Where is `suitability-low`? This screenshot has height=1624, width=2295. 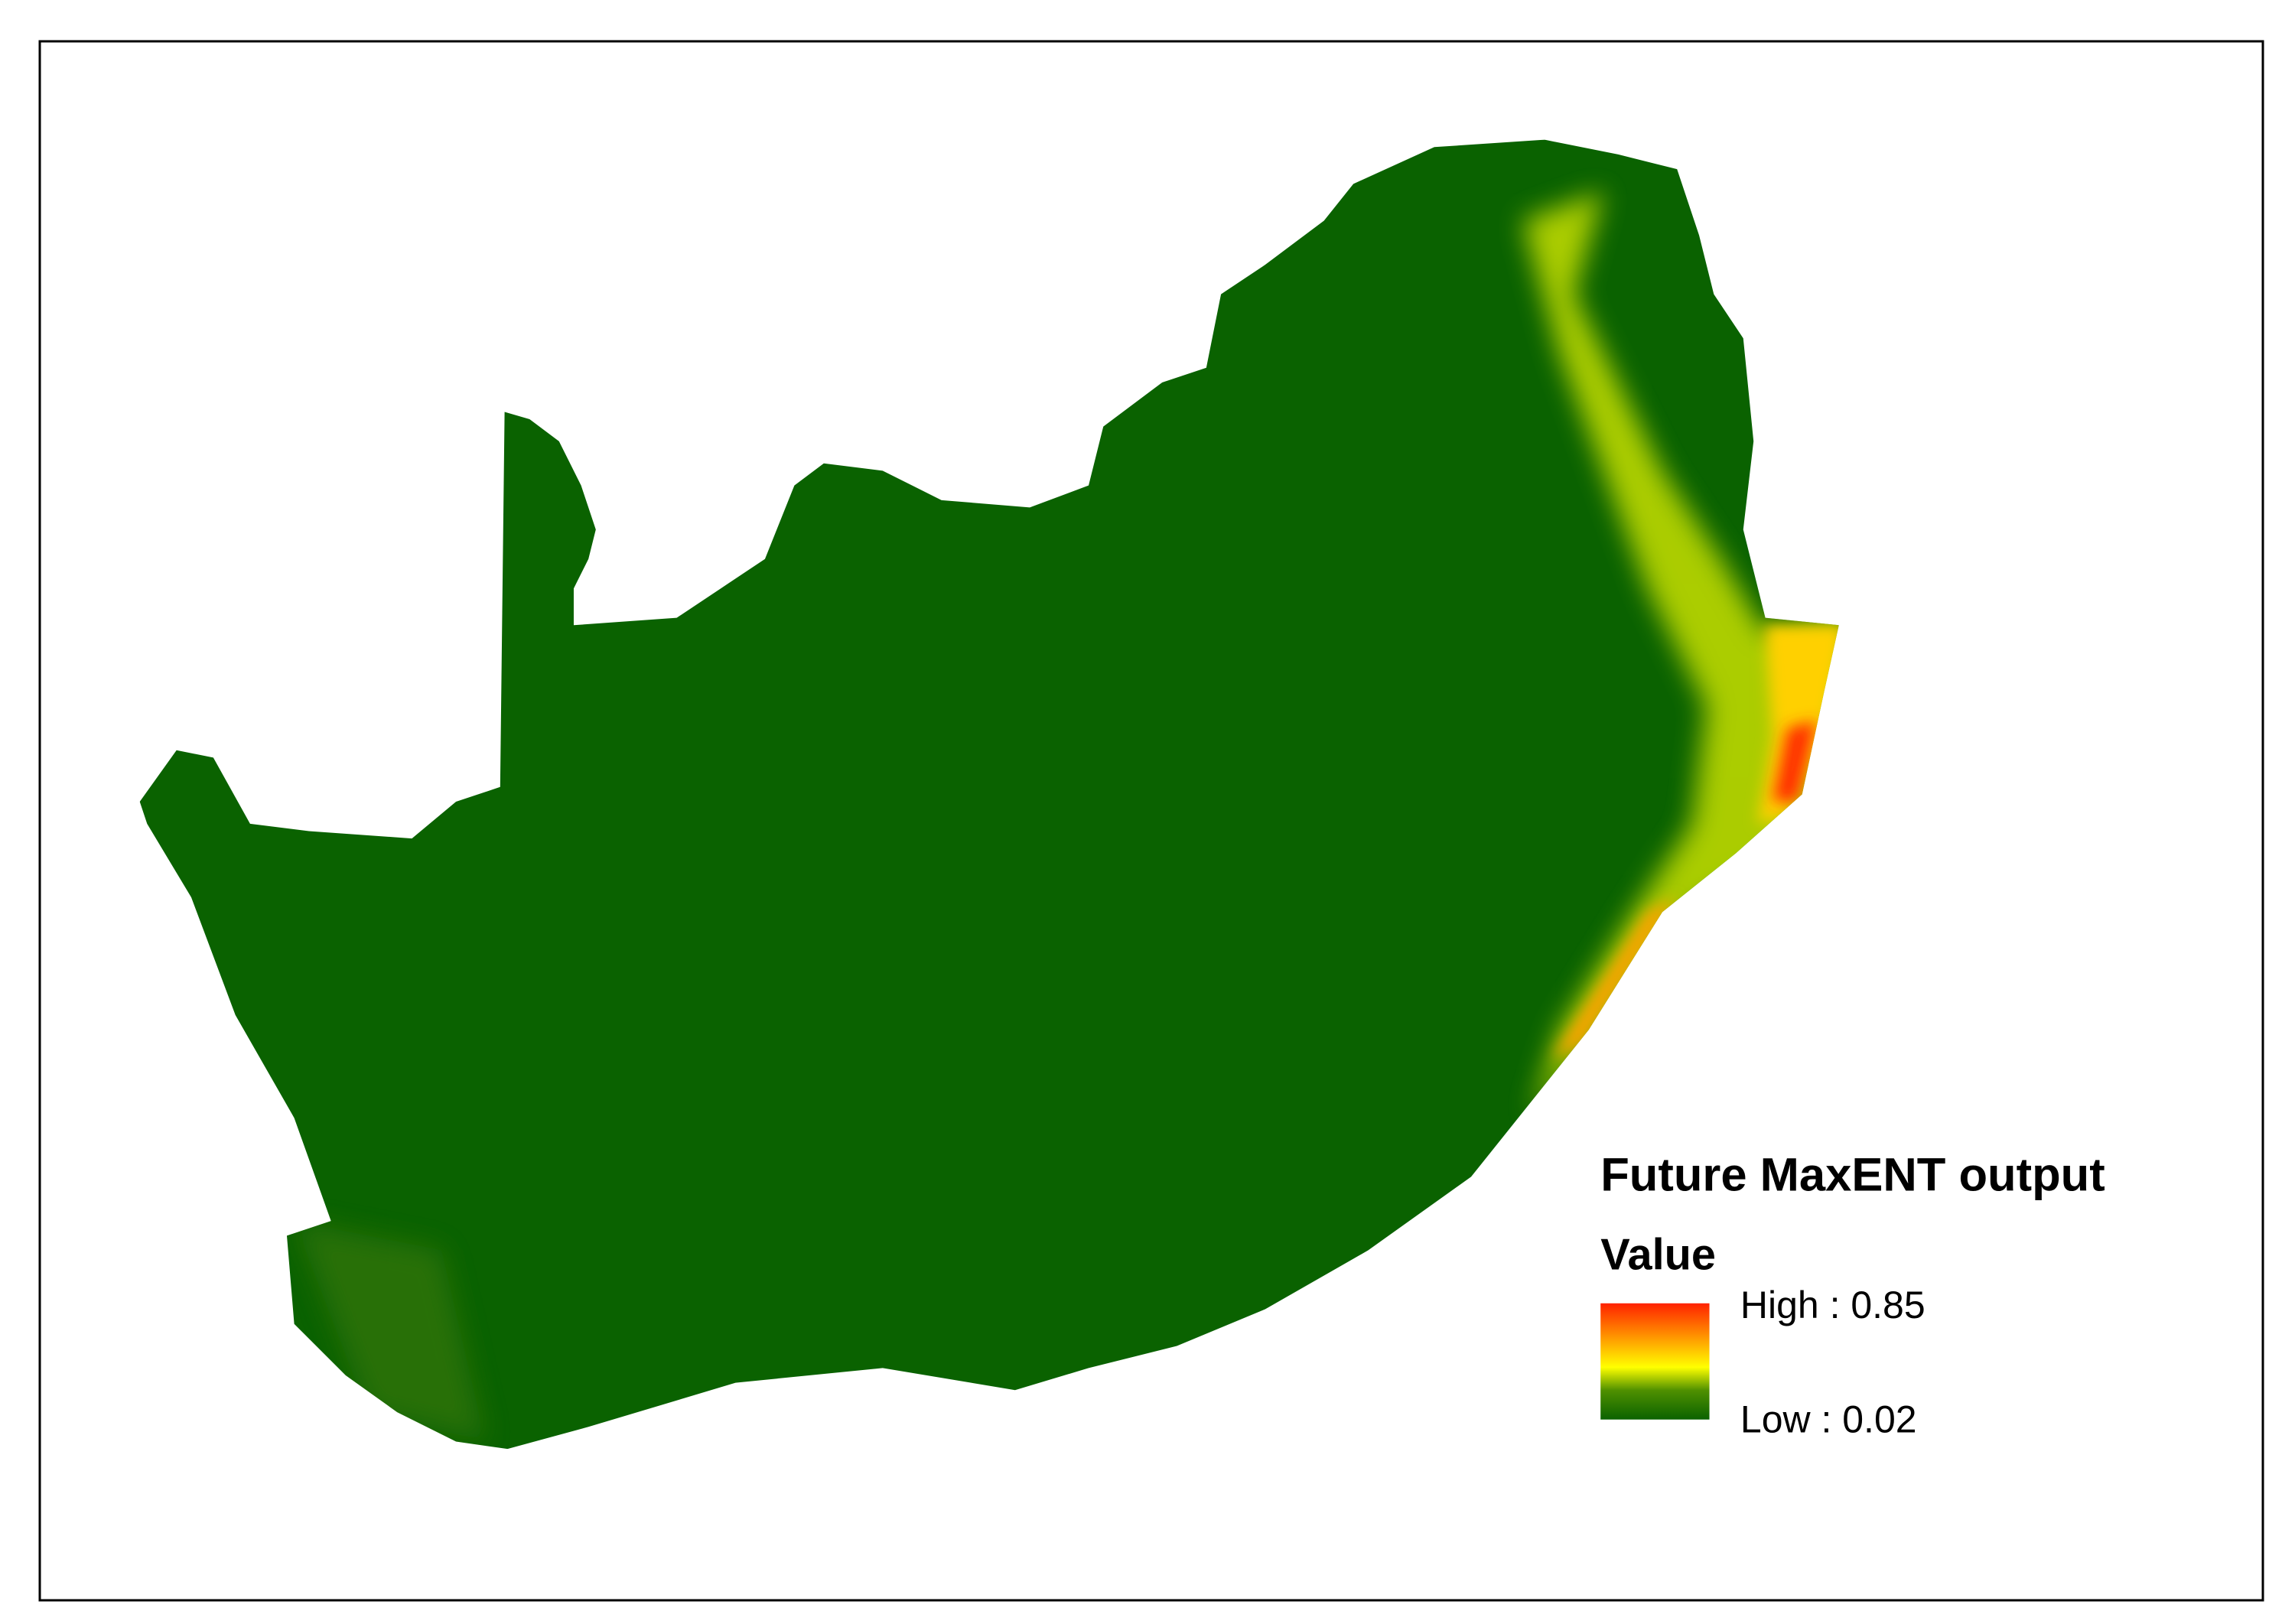 suitability-low is located at coordinates (390, 1331).